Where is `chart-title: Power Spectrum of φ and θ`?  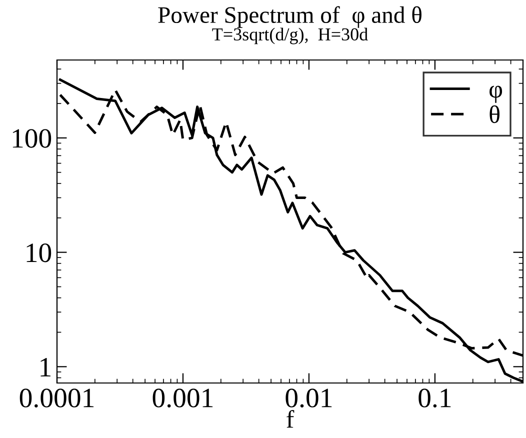
chart-title: Power Spectrum of φ and θ is located at coordinates (290, 17).